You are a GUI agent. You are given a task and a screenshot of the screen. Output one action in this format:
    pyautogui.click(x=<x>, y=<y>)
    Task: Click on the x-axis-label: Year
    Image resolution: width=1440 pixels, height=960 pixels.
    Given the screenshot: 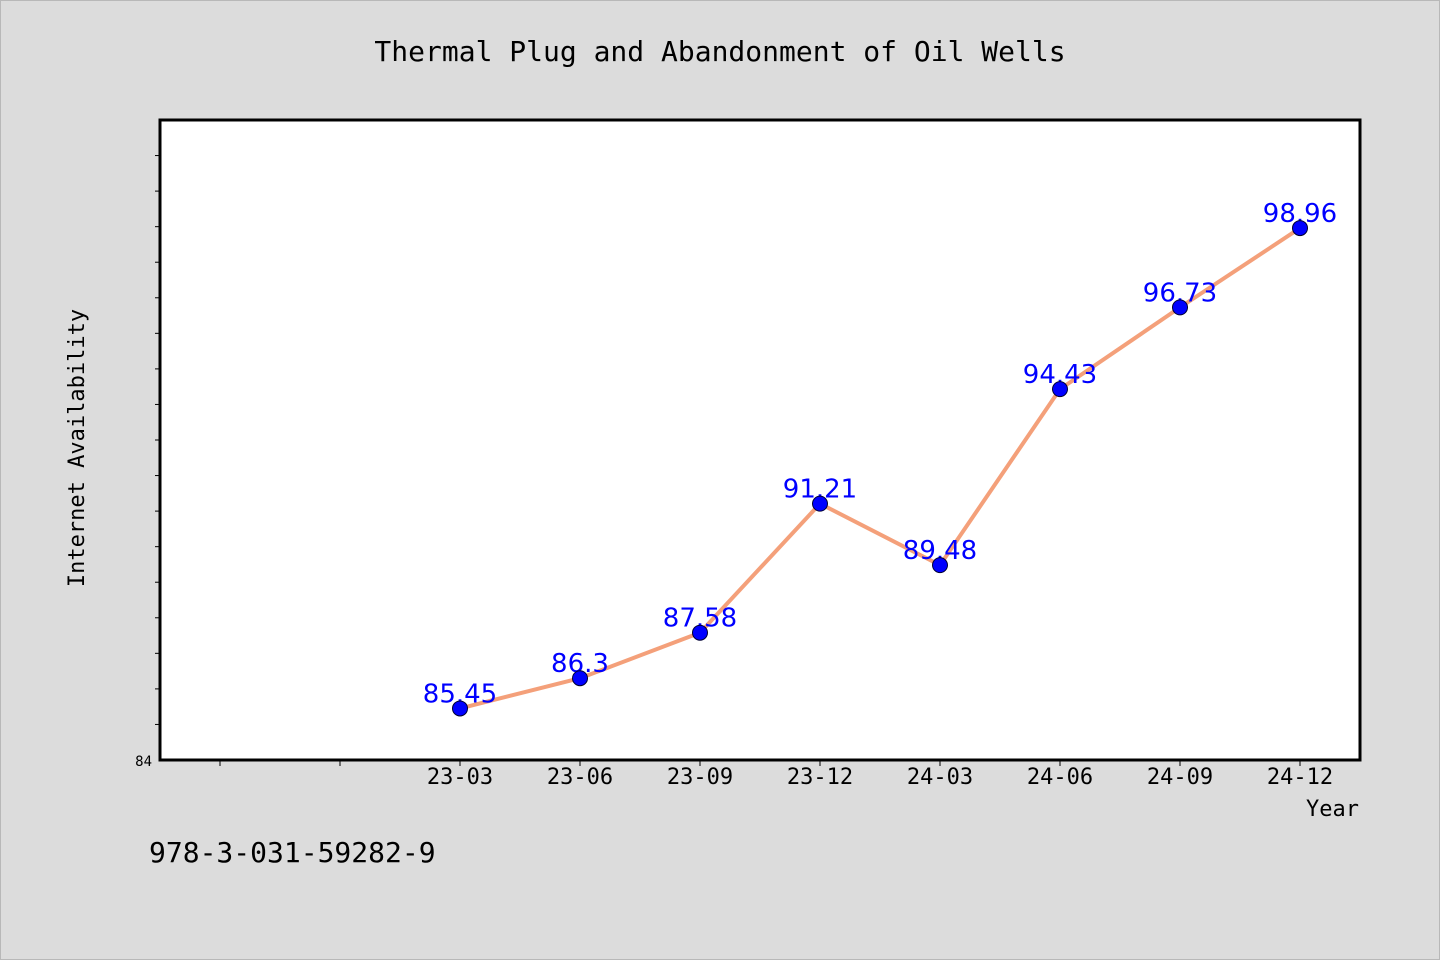 What is the action you would take?
    pyautogui.click(x=1332, y=809)
    